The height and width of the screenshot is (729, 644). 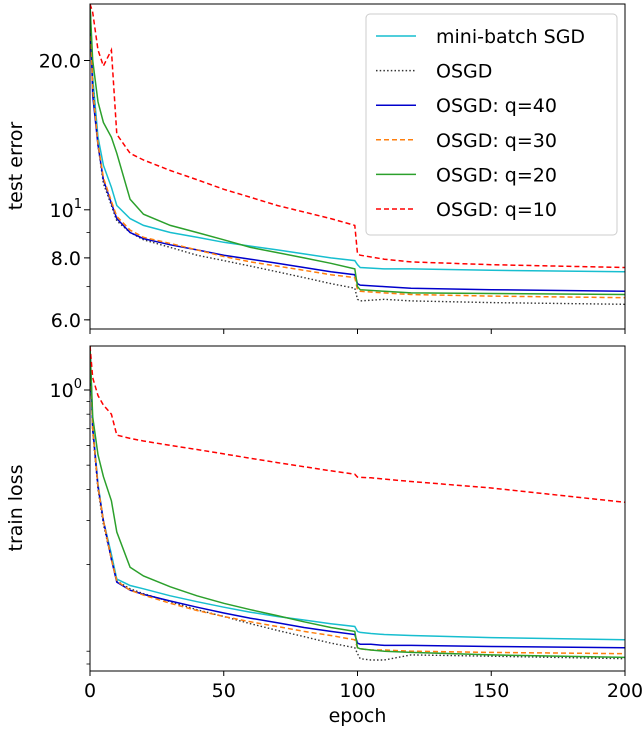 What do you see at coordinates (625, 691) in the screenshot?
I see `x-tick-label: 200` at bounding box center [625, 691].